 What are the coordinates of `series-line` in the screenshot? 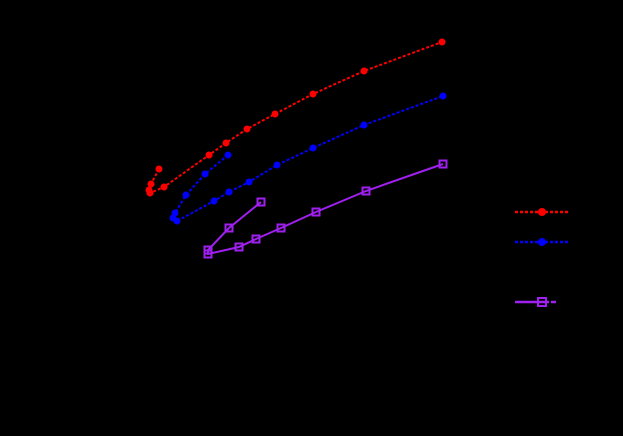 It's located at (325, 209).